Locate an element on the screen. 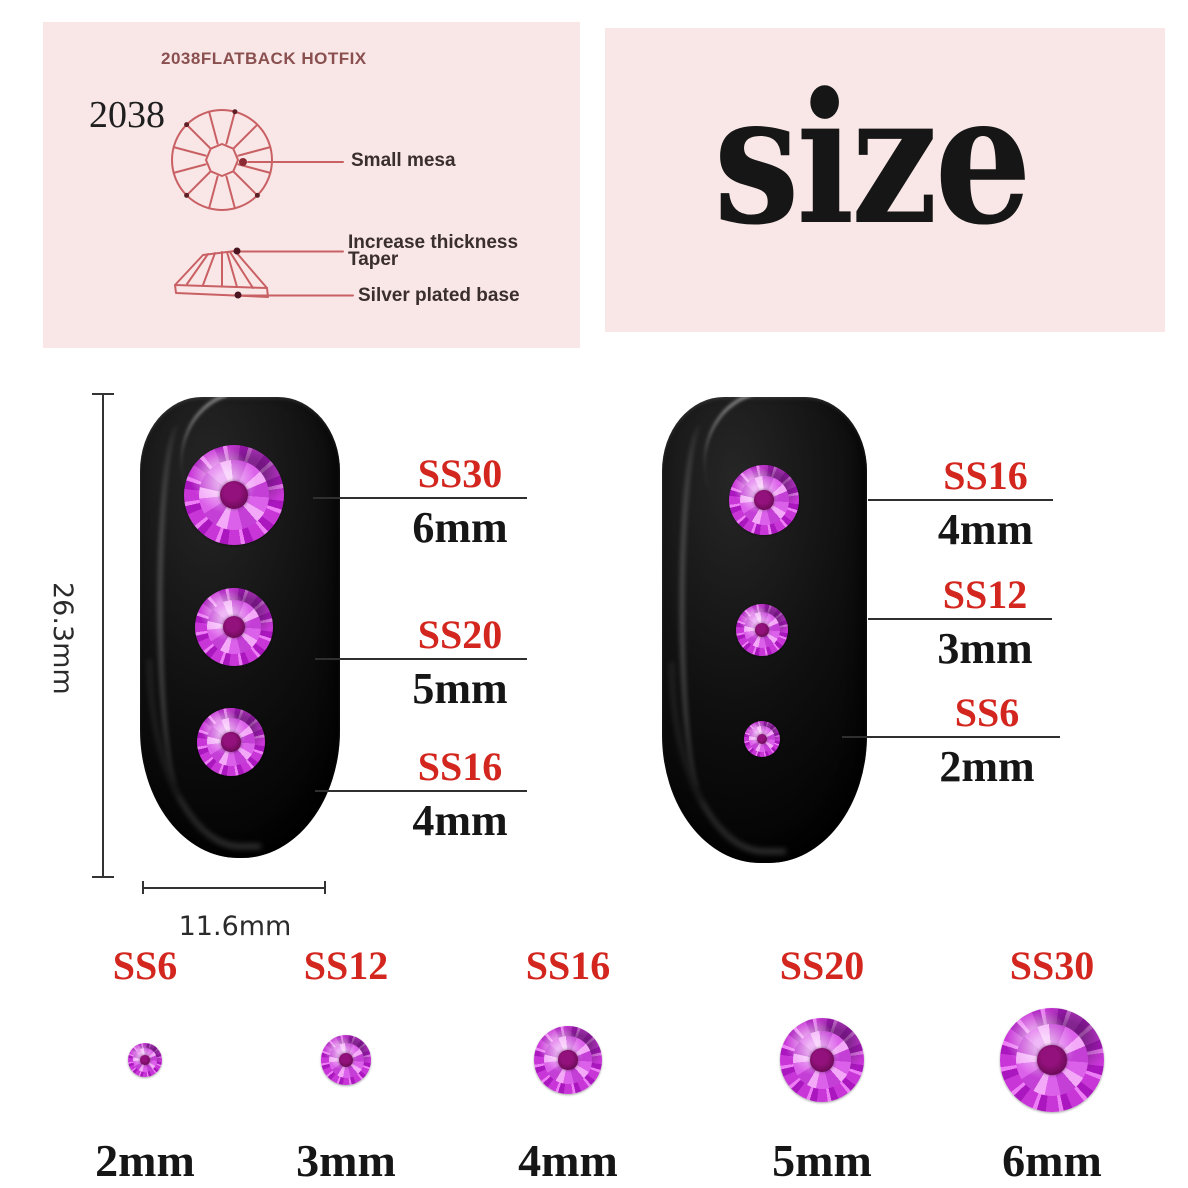 This screenshot has height=1188, width=1188. size-row-item-ss30: SS30 6mm is located at coordinates (1052, 1064).